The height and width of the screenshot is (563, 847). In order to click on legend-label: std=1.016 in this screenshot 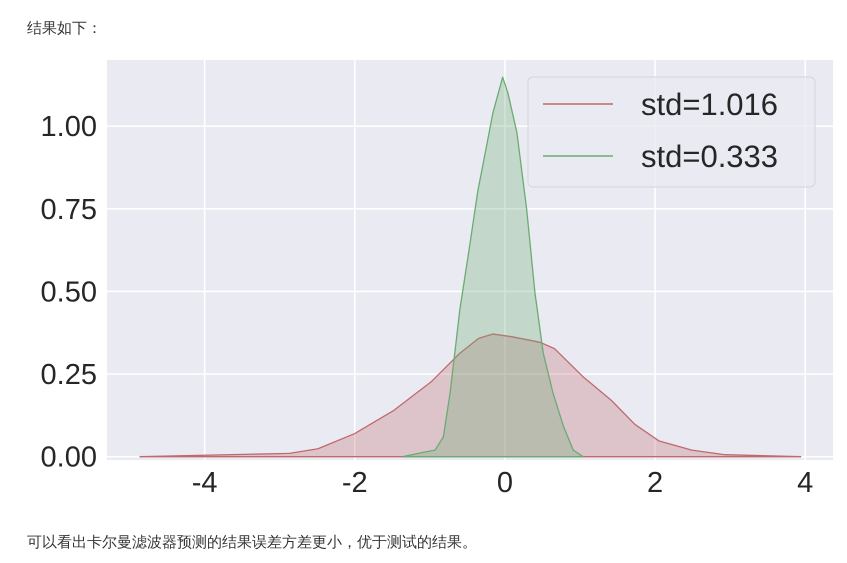, I will do `click(709, 104)`.